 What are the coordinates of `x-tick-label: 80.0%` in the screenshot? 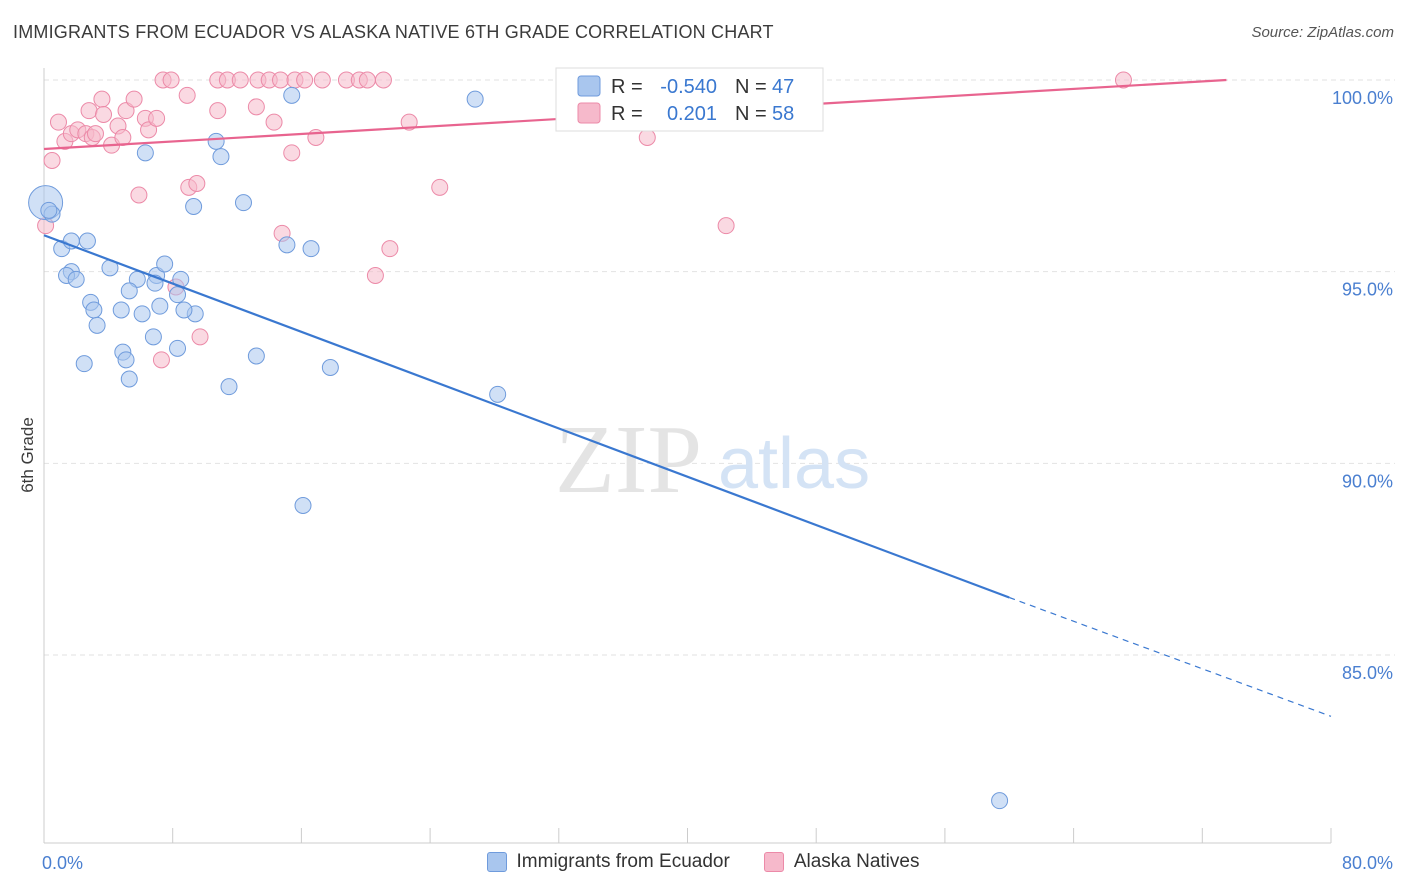 It's located at (1367, 863).